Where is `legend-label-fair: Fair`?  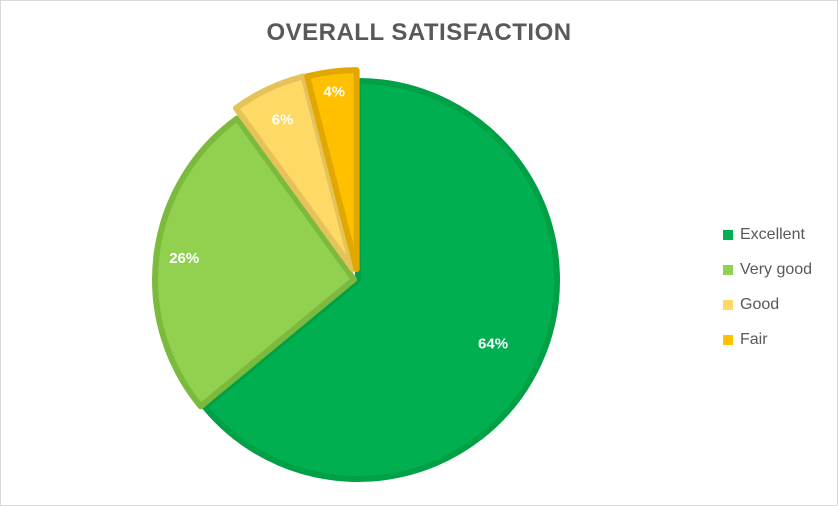
legend-label-fair: Fair is located at coordinates (754, 339).